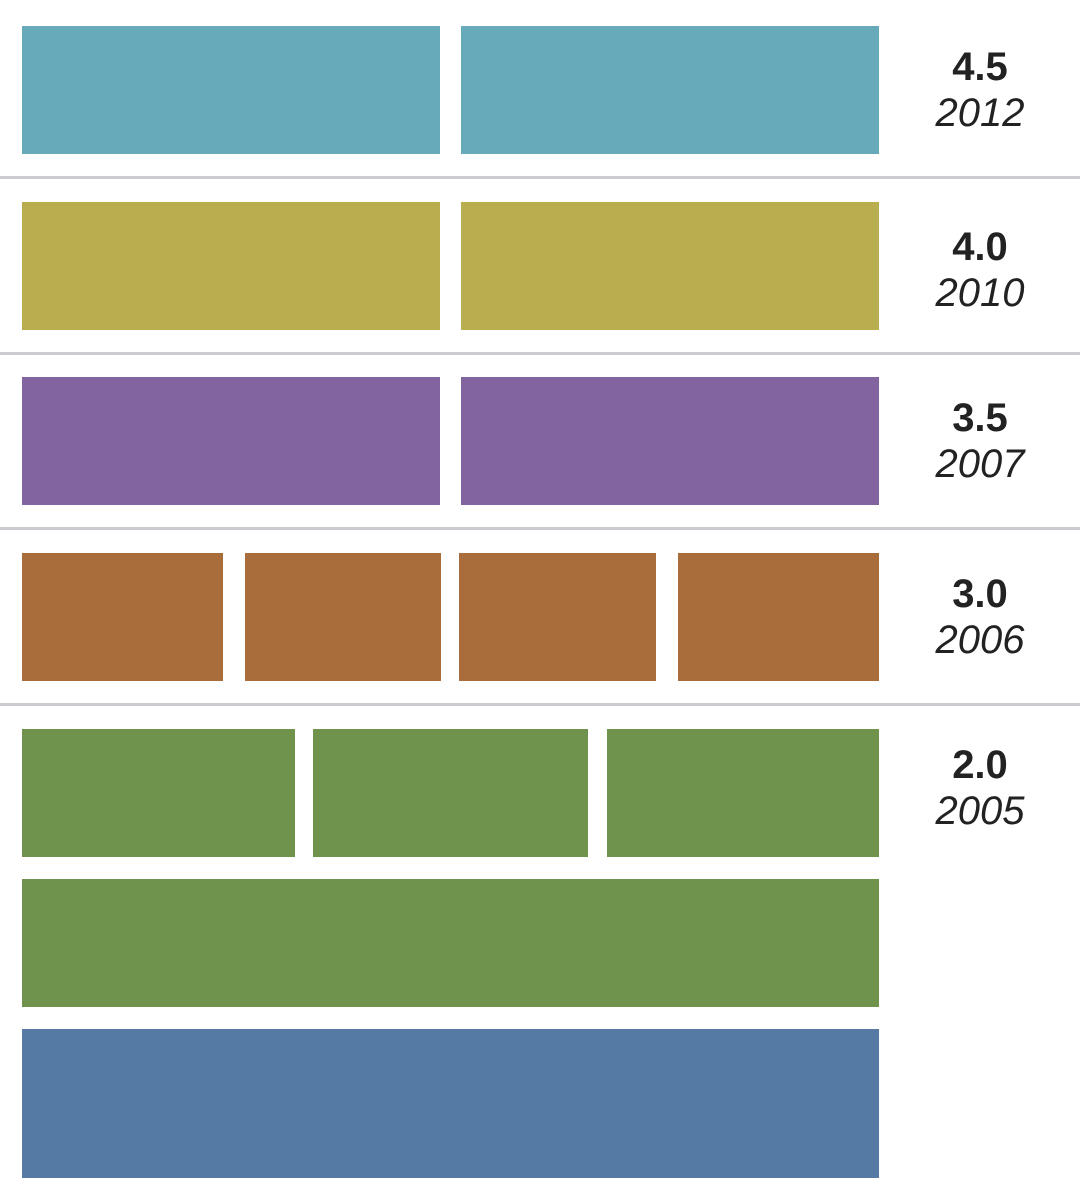 The image size is (1080, 1200). I want to click on year-label: 2006, so click(980, 640).